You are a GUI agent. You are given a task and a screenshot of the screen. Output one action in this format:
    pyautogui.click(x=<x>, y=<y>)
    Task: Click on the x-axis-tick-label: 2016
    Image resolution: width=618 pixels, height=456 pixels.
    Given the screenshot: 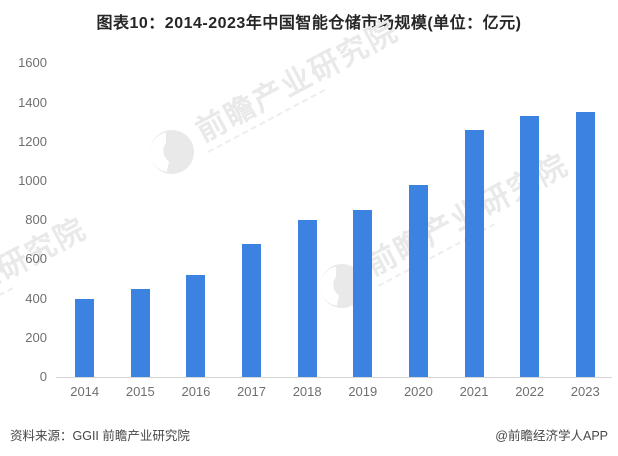 What is the action you would take?
    pyautogui.click(x=196, y=391)
    